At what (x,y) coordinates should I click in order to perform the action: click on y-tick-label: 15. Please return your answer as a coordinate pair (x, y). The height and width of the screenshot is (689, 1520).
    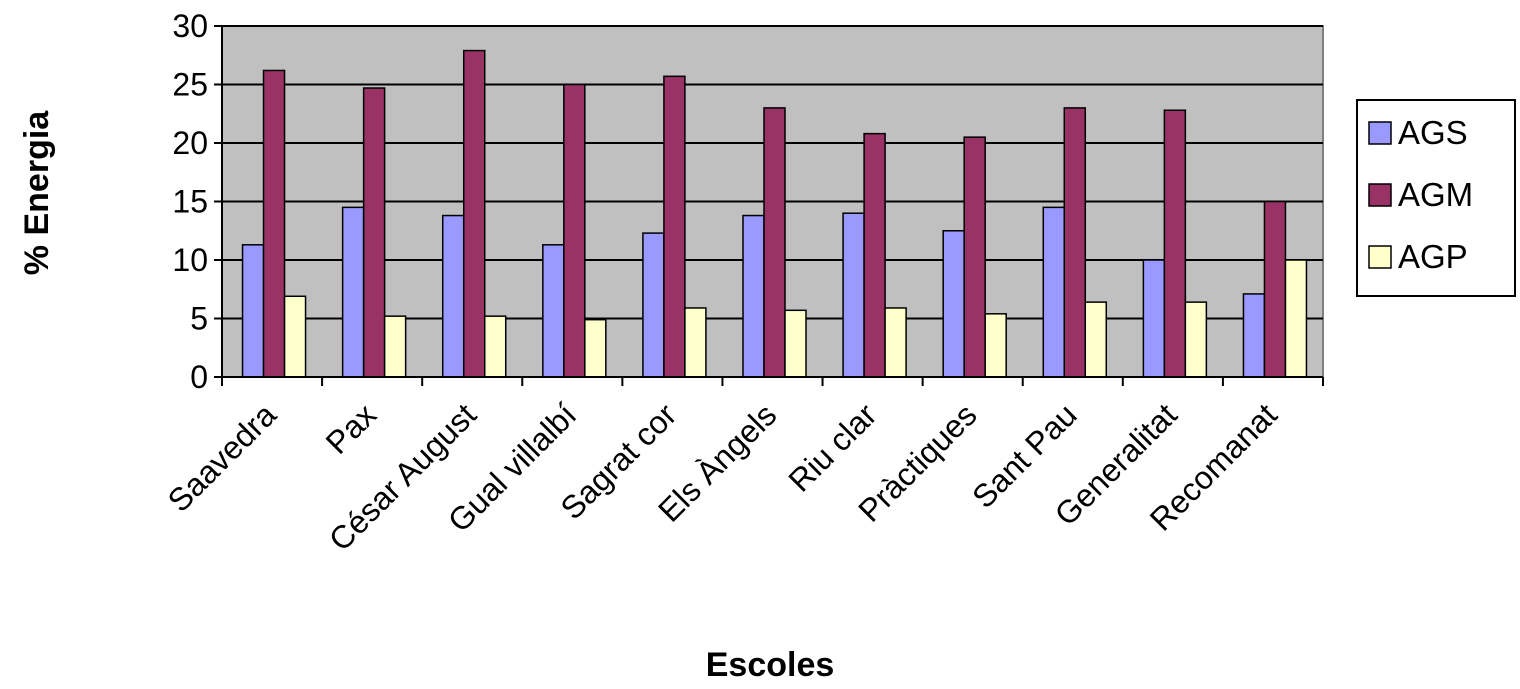
    Looking at the image, I should click on (190, 202).